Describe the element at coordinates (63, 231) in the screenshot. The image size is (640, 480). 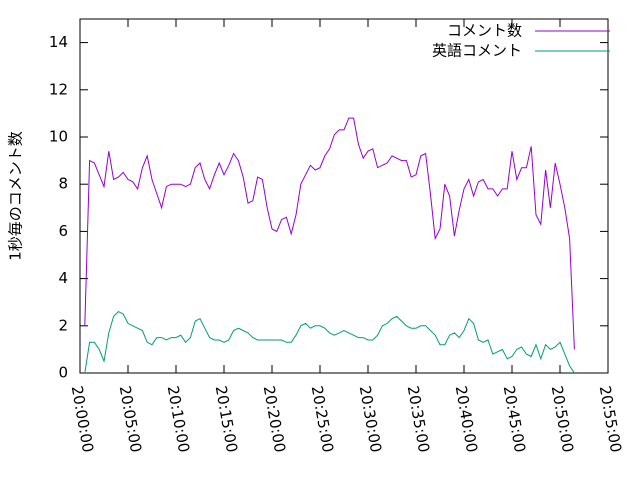
I see `y-tick-label: 6` at that location.